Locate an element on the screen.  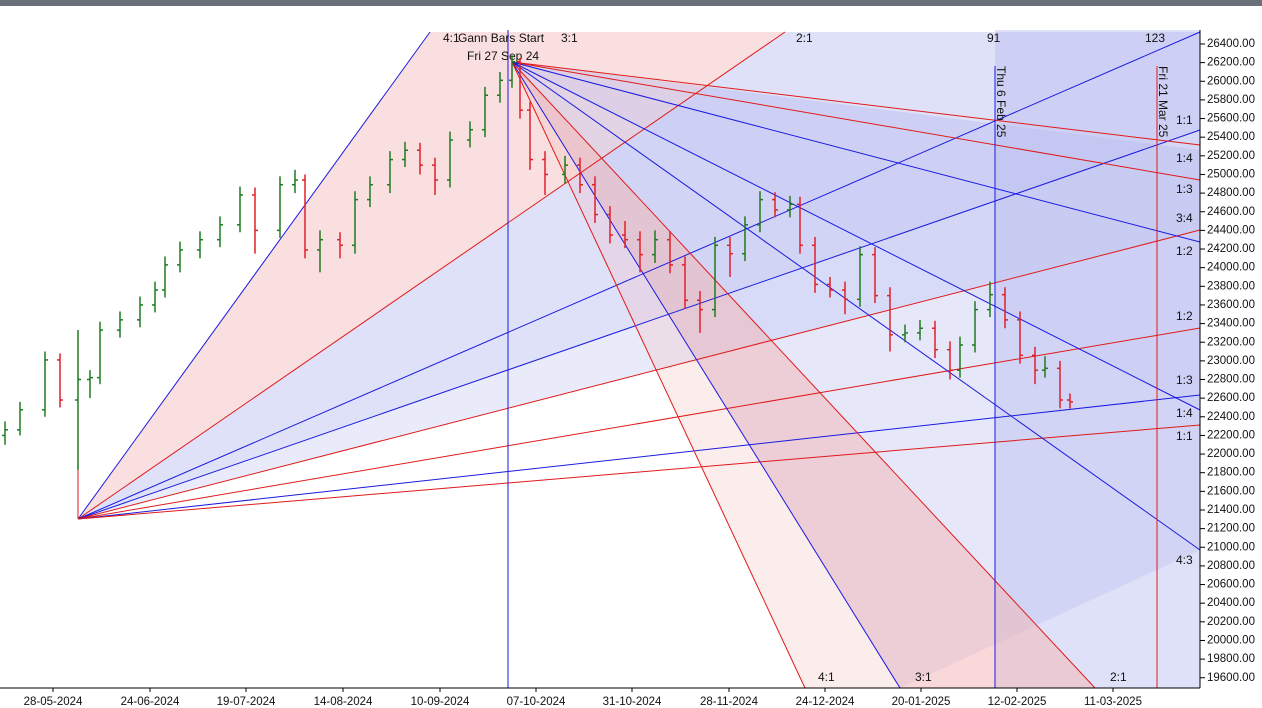
y-tick-label: 22400.00 is located at coordinates (1231, 417).